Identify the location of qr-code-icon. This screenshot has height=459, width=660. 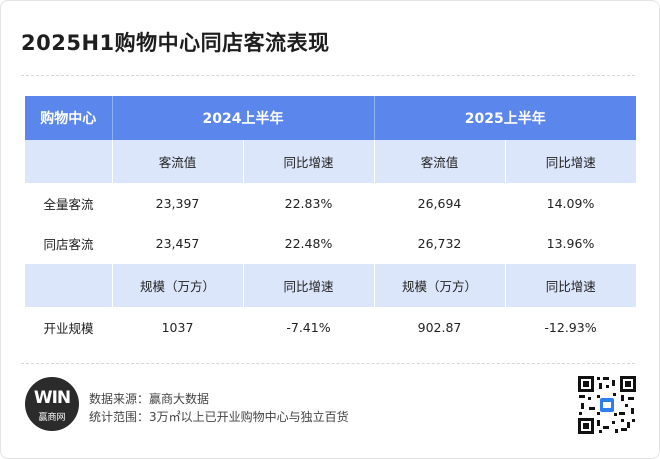
(607, 405).